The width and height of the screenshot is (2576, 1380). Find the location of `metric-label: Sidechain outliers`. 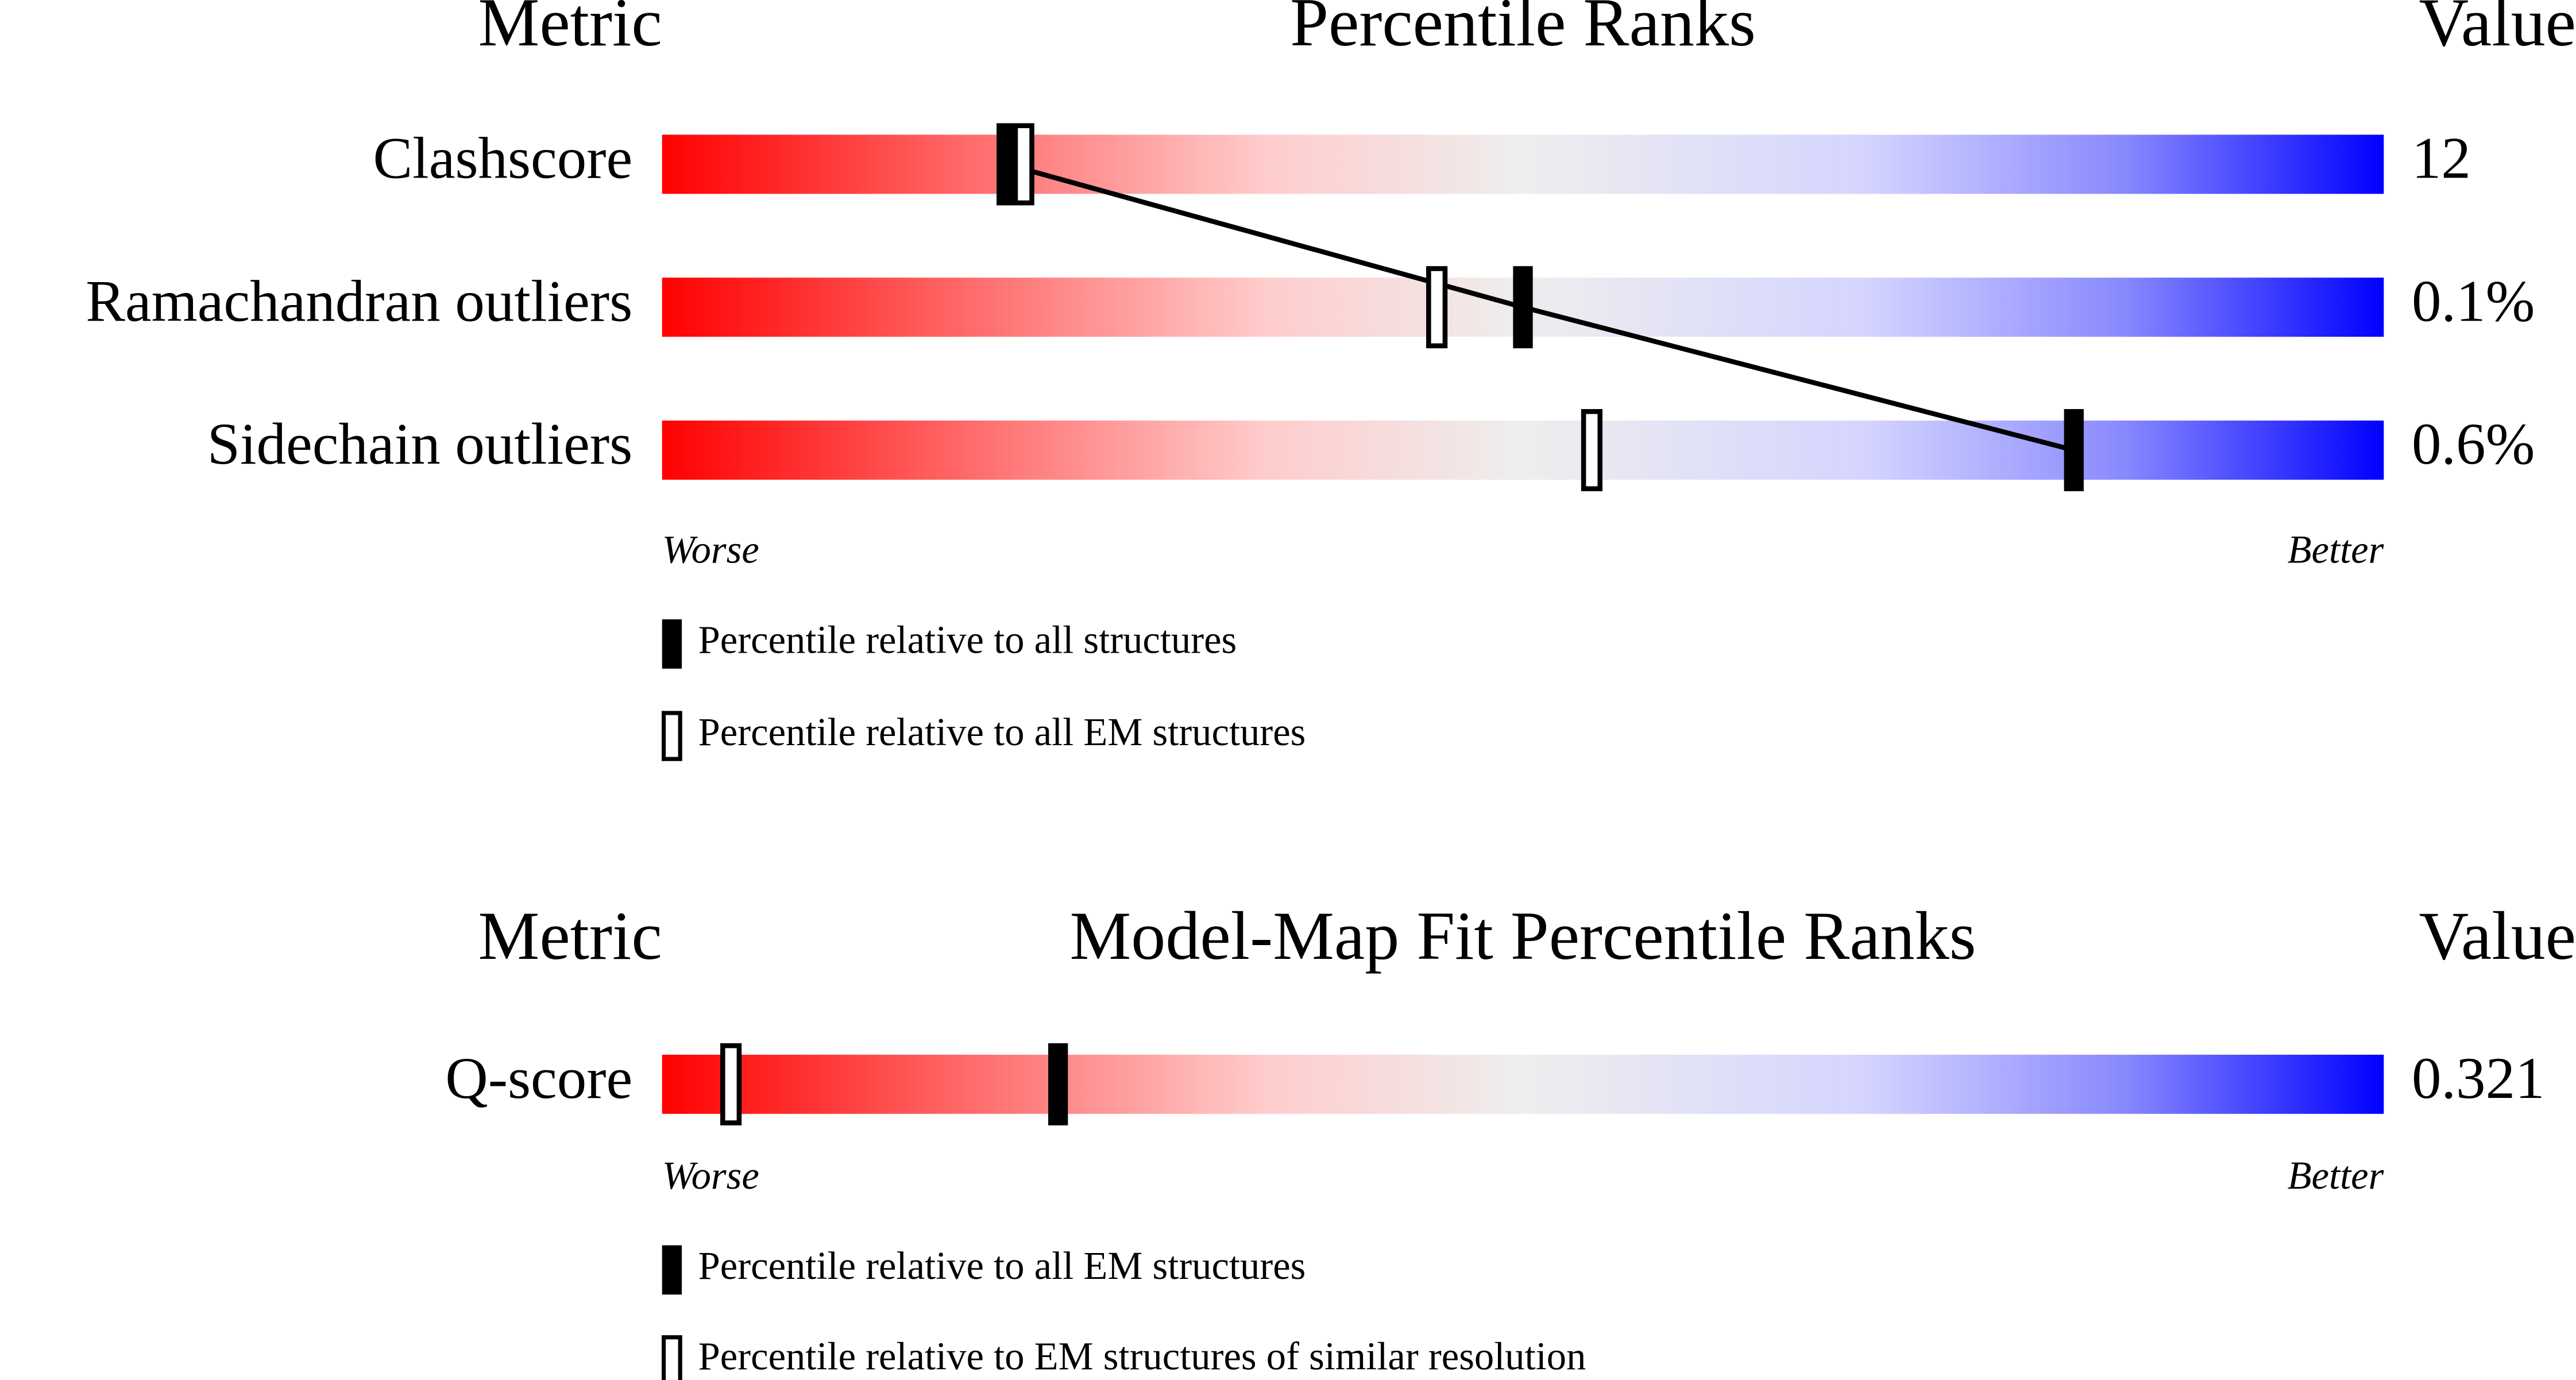

metric-label: Sidechain outliers is located at coordinates (420, 444).